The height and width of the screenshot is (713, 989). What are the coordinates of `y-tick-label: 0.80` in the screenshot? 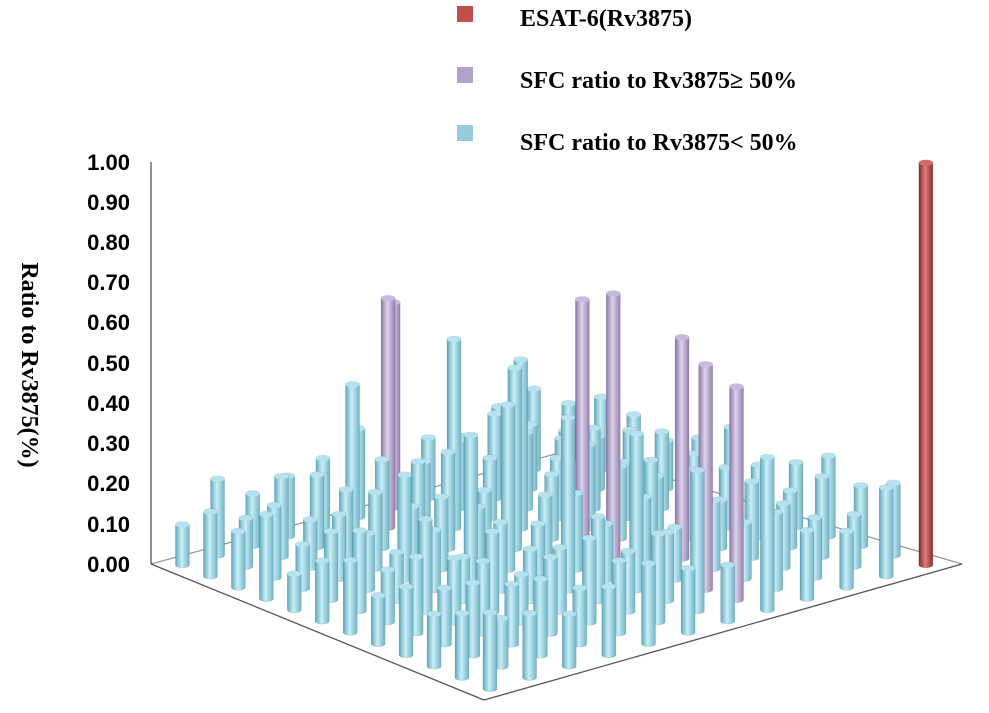 It's located at (108, 242).